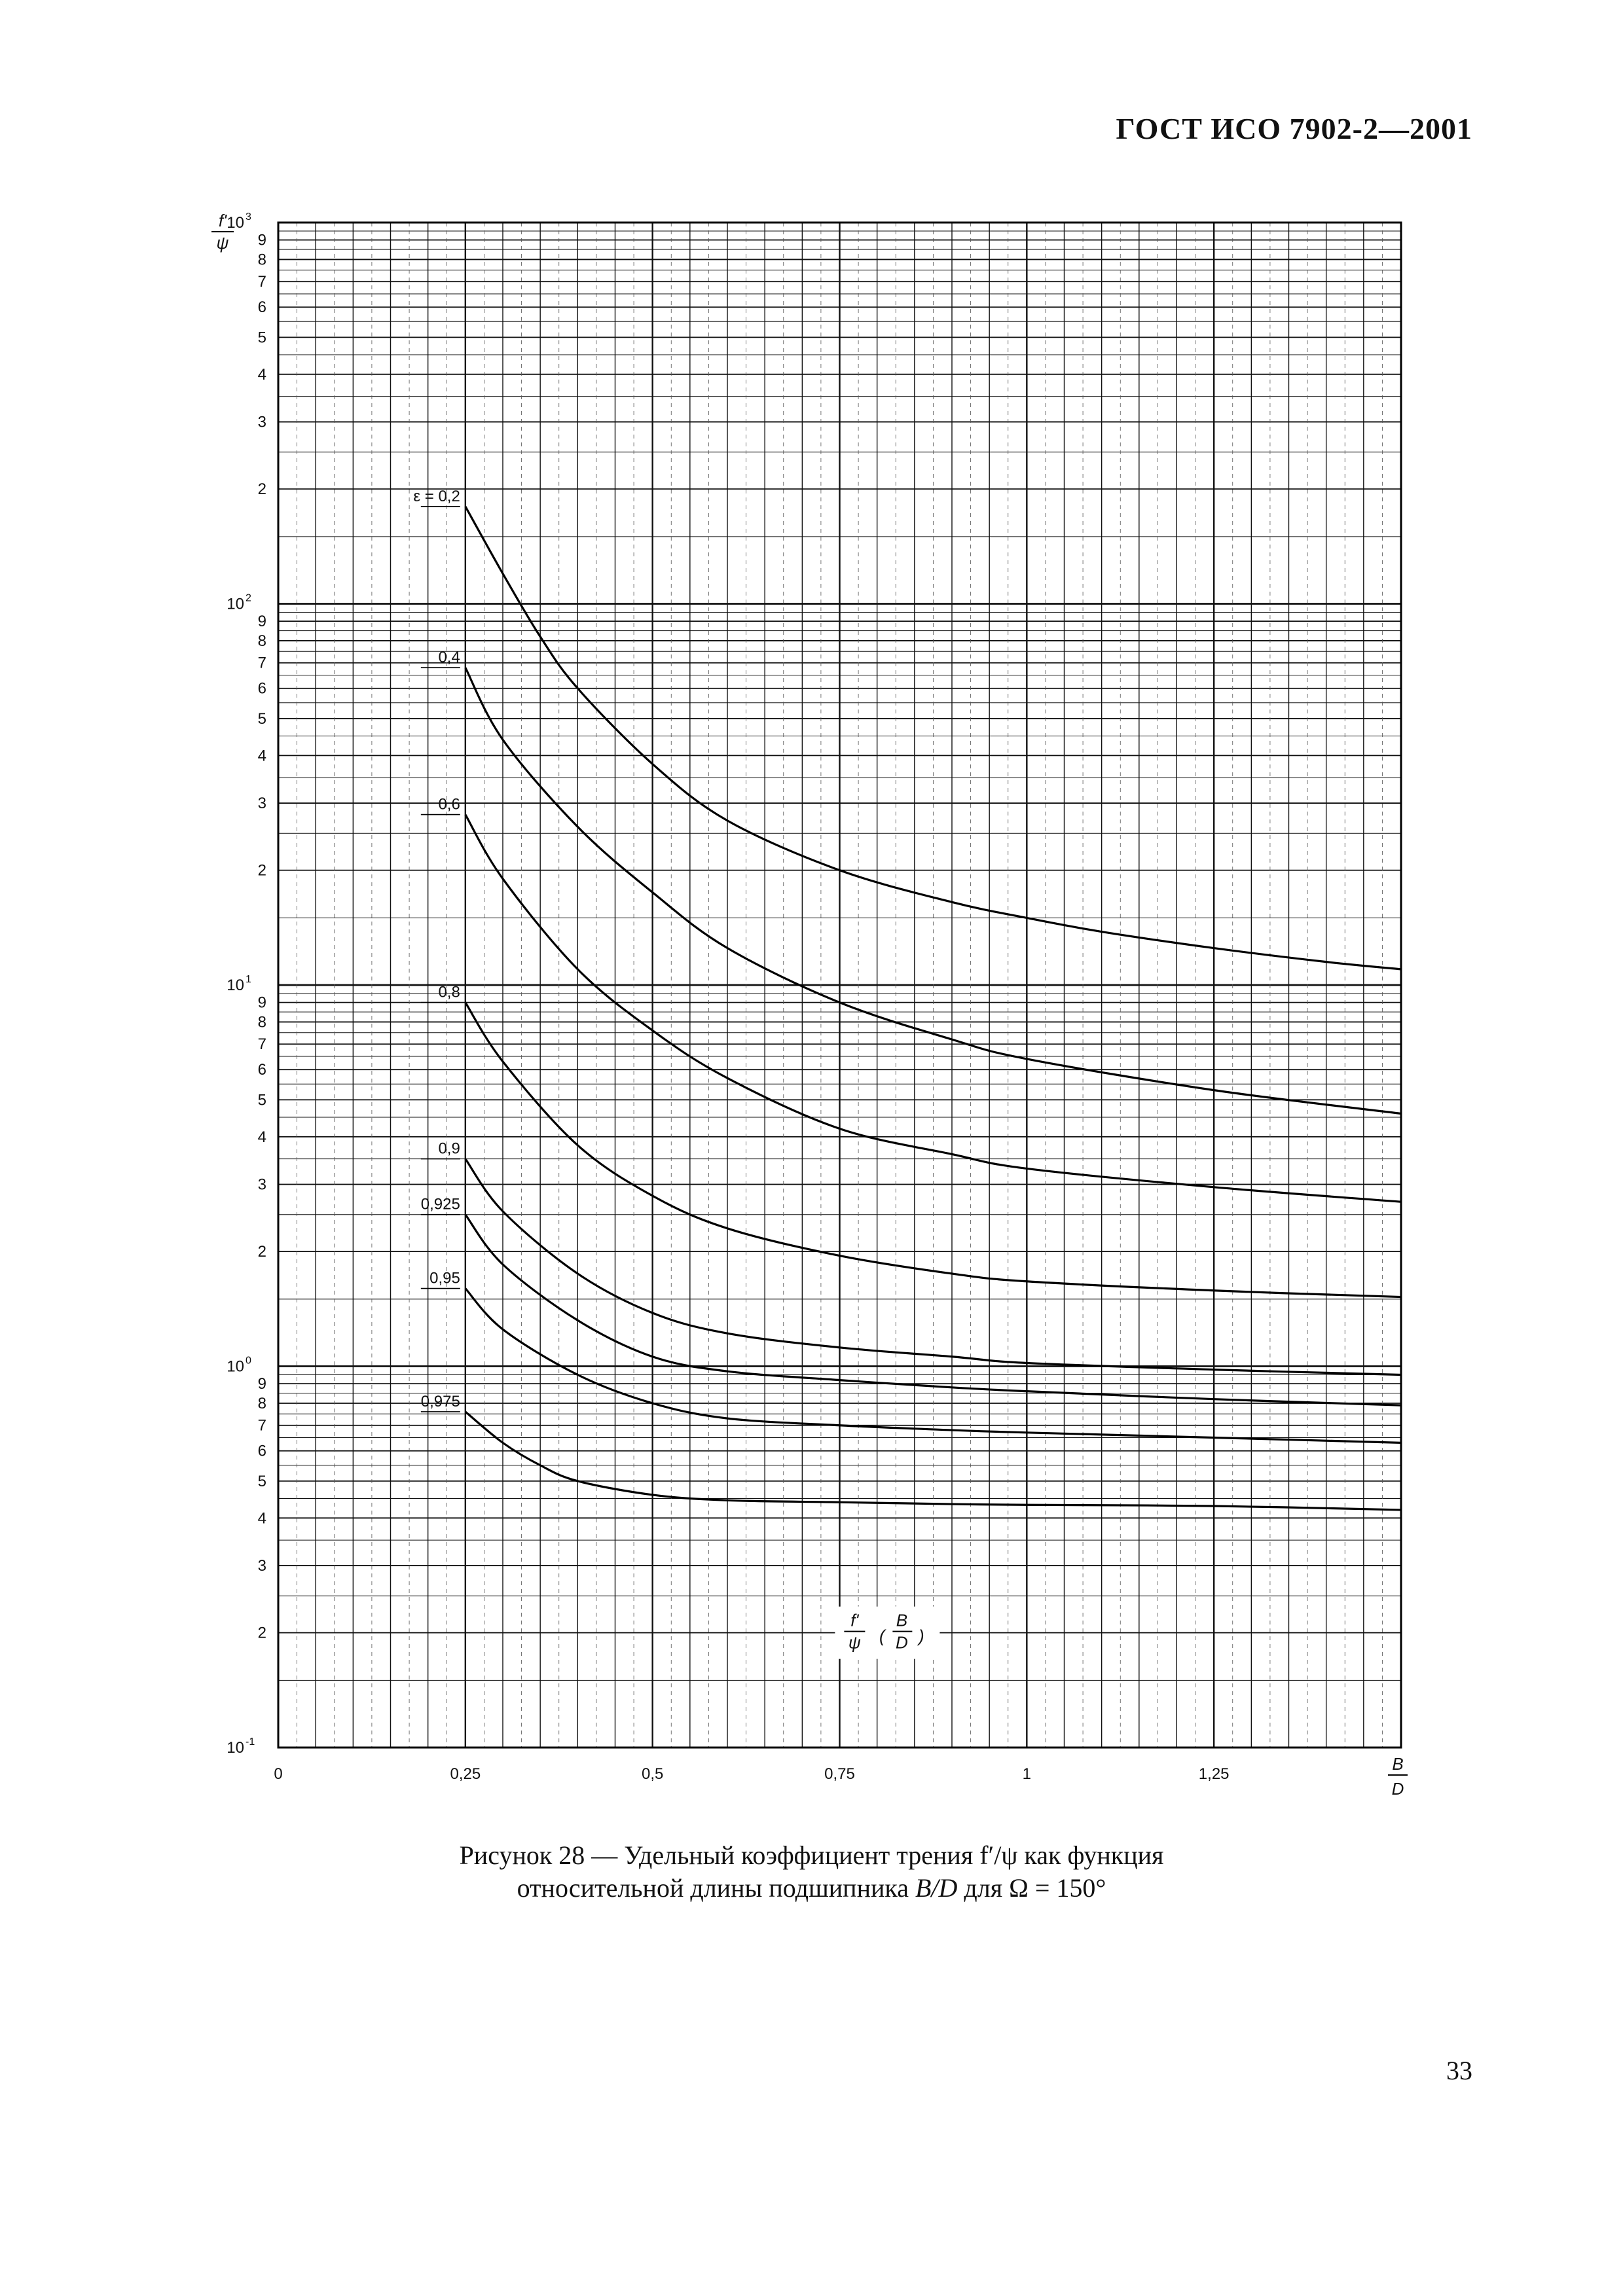  I want to click on y-axis-label-den: ψ, so click(223, 243).